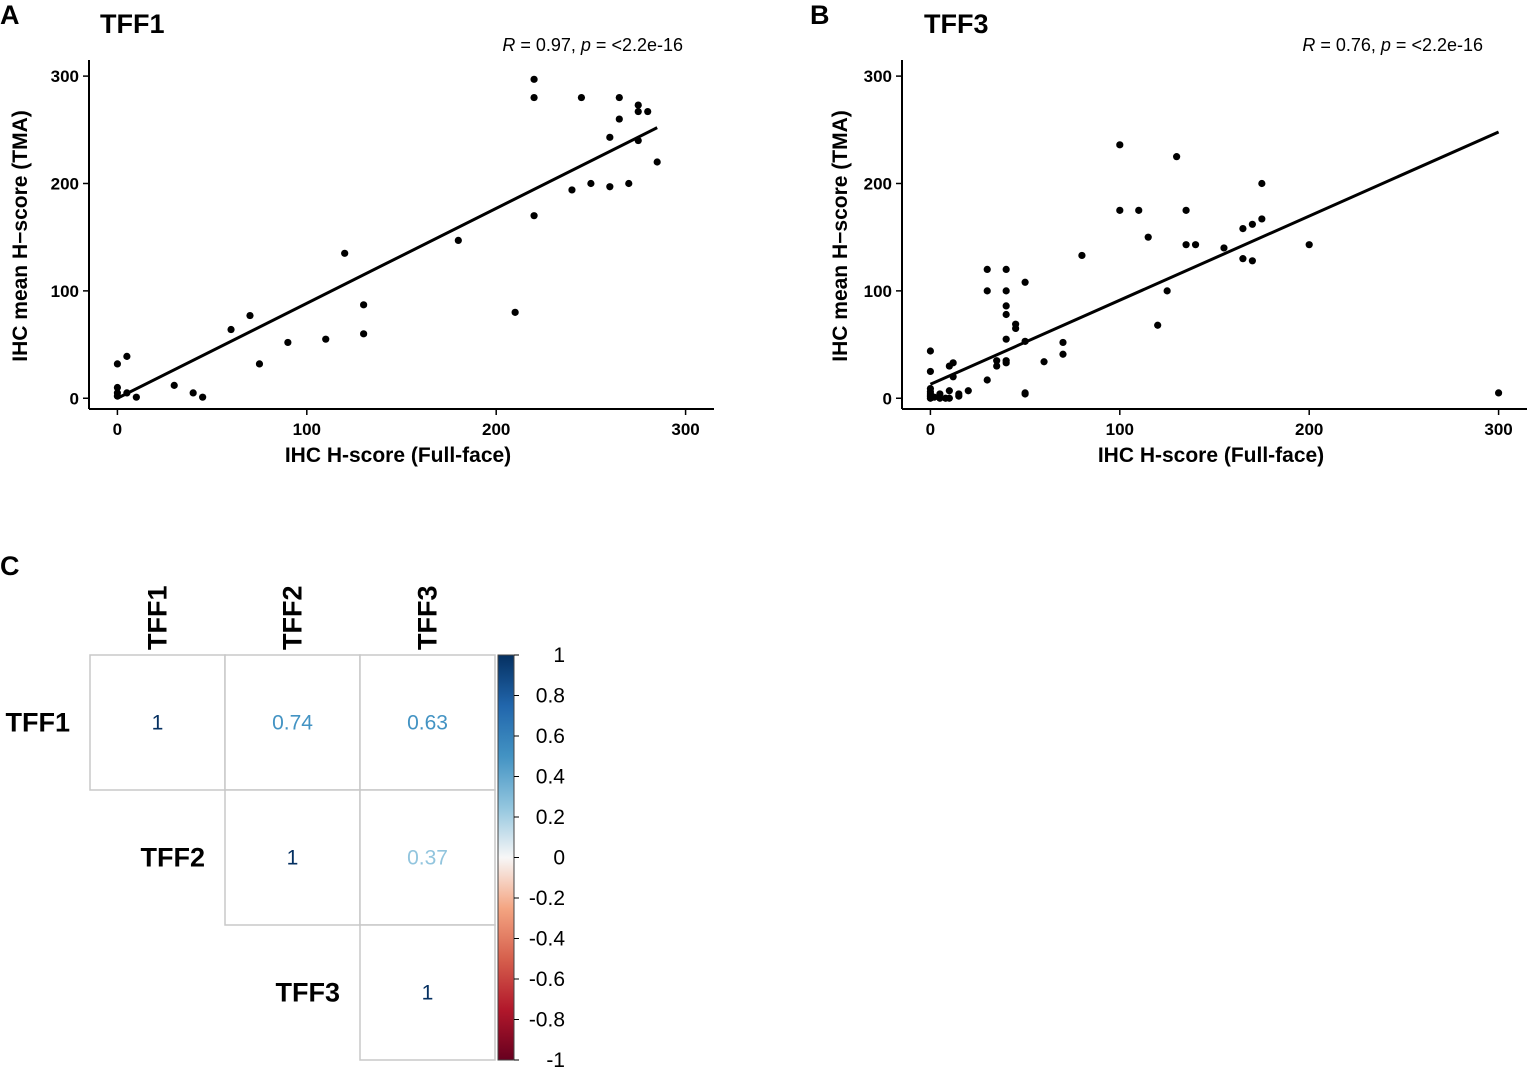  Describe the element at coordinates (428, 618) in the screenshot. I see `corr-column-label: TFF3` at that location.